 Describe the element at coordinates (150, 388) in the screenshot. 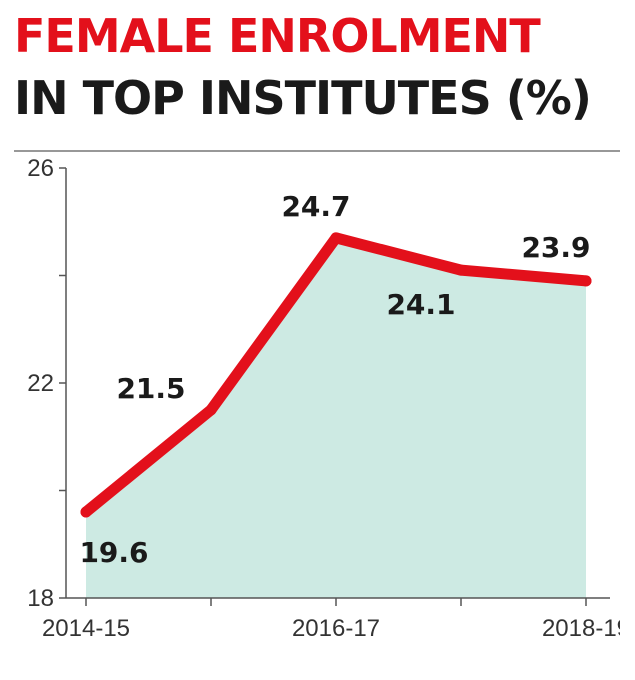

I see `data-label: 21.5` at that location.